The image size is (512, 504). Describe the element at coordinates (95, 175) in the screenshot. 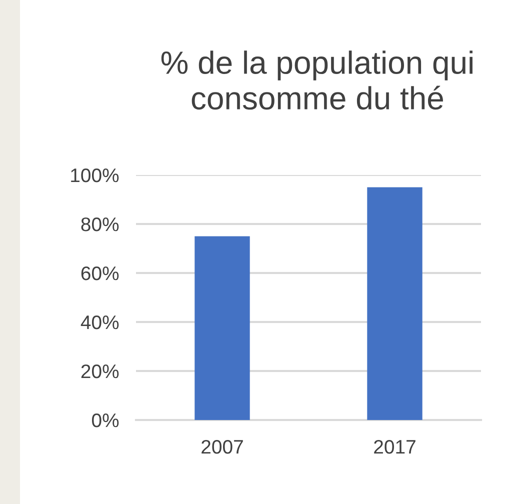

I see `y-tick-label: 100%` at that location.